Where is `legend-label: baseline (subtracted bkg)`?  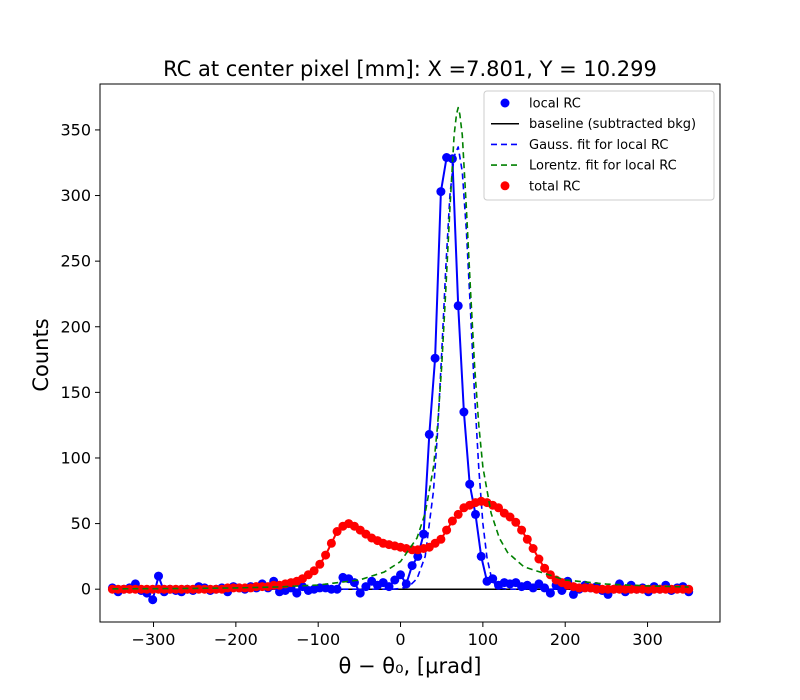
legend-label: baseline (subtracted bkg) is located at coordinates (612, 124).